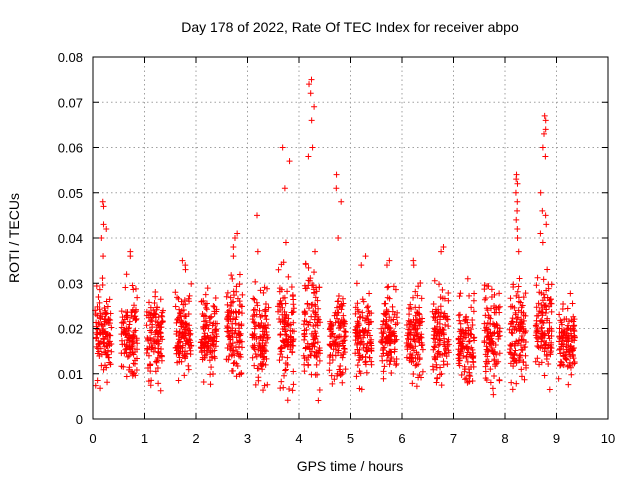  Describe the element at coordinates (92, 438) in the screenshot. I see `x-tick-label: 0` at that location.